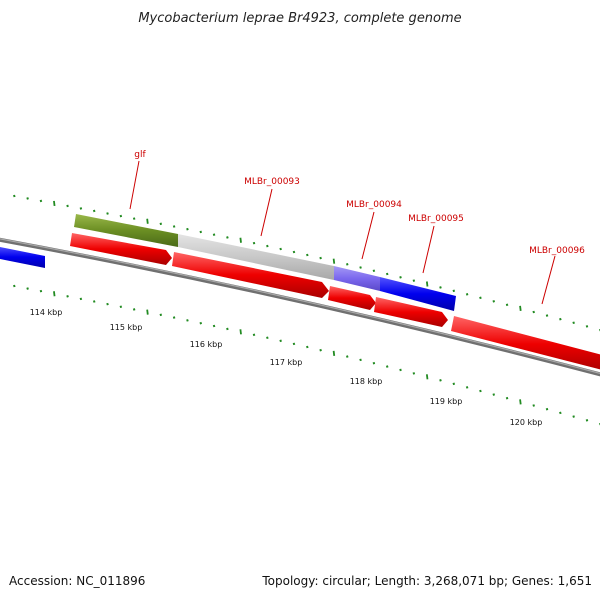 The height and width of the screenshot is (600, 600). Describe the element at coordinates (22, 257) in the screenshot. I see `feature-cds-forward-left` at that location.